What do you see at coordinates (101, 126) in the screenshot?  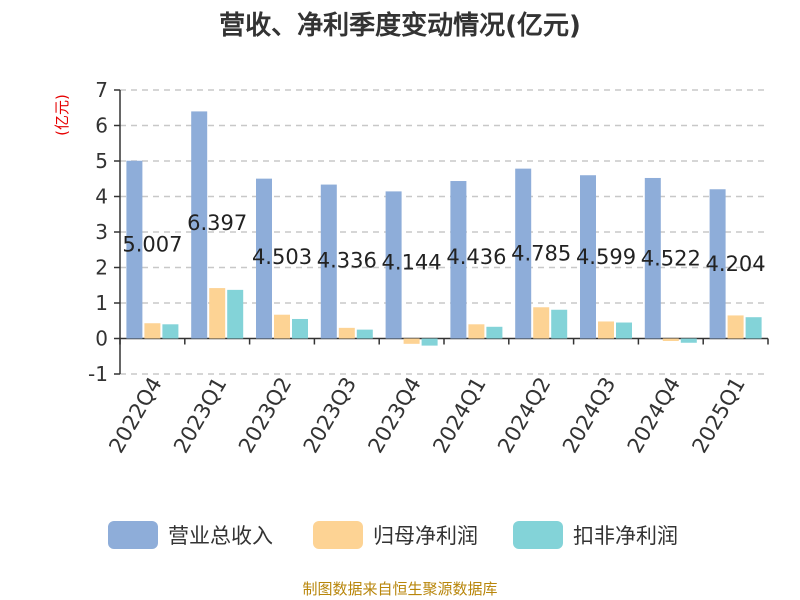 I see `y-tick-label: 6` at bounding box center [101, 126].